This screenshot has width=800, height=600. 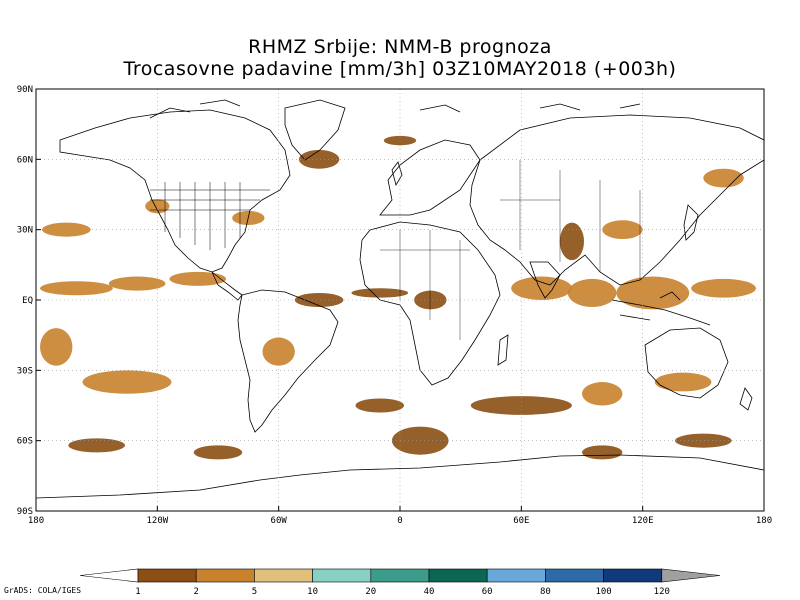 What do you see at coordinates (400, 476) in the screenshot?
I see `coastline-antarctica` at bounding box center [400, 476].